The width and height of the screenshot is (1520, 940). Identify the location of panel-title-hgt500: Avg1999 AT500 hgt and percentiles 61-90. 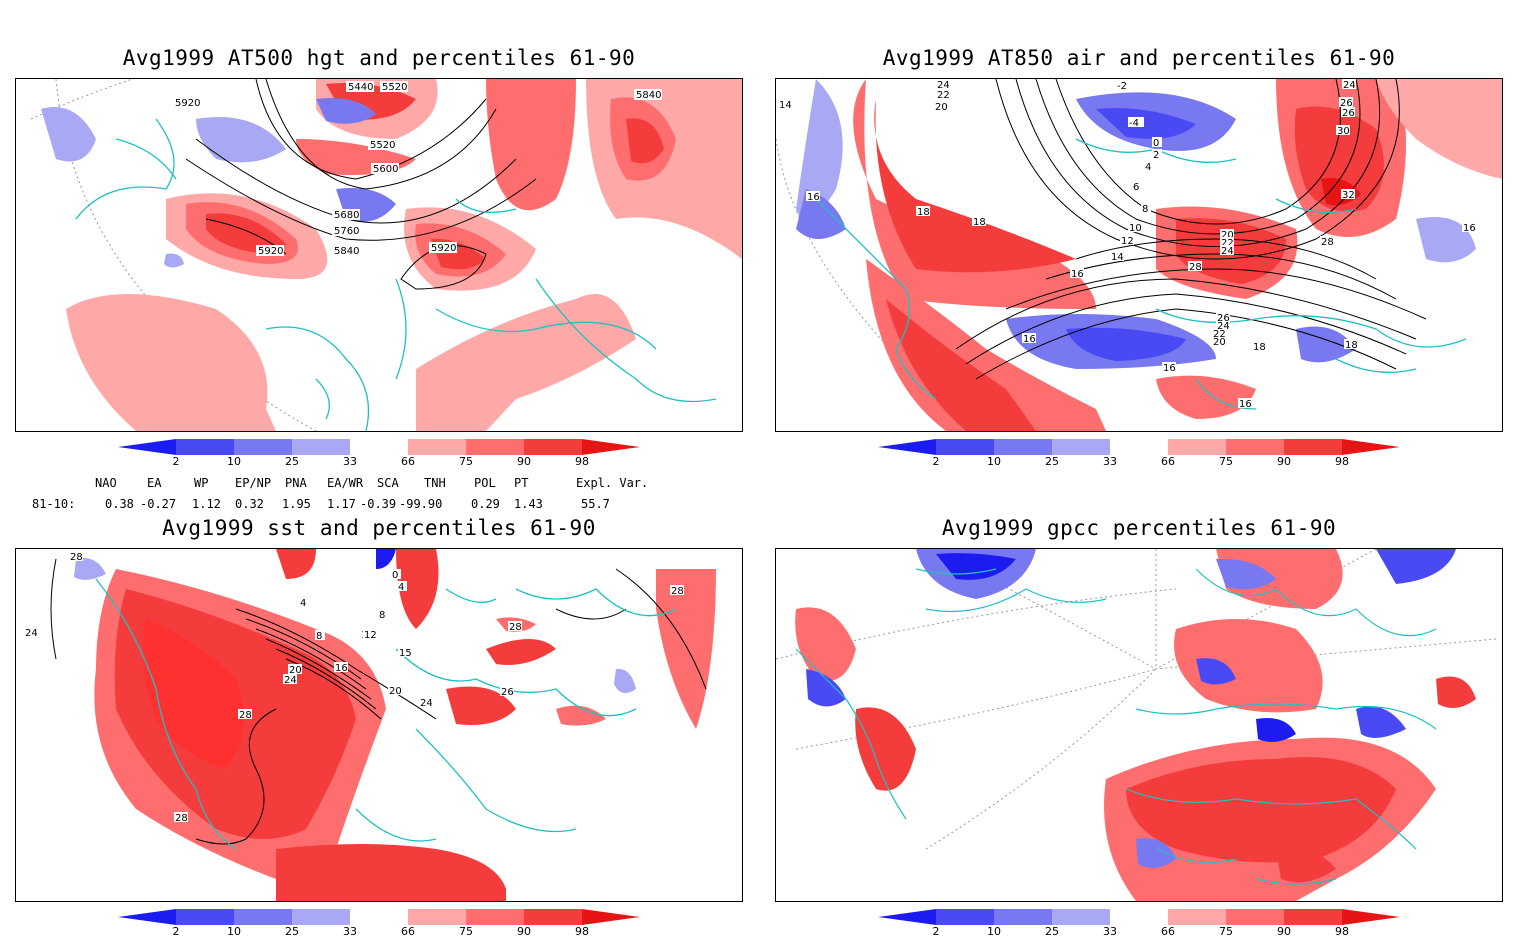
(379, 58).